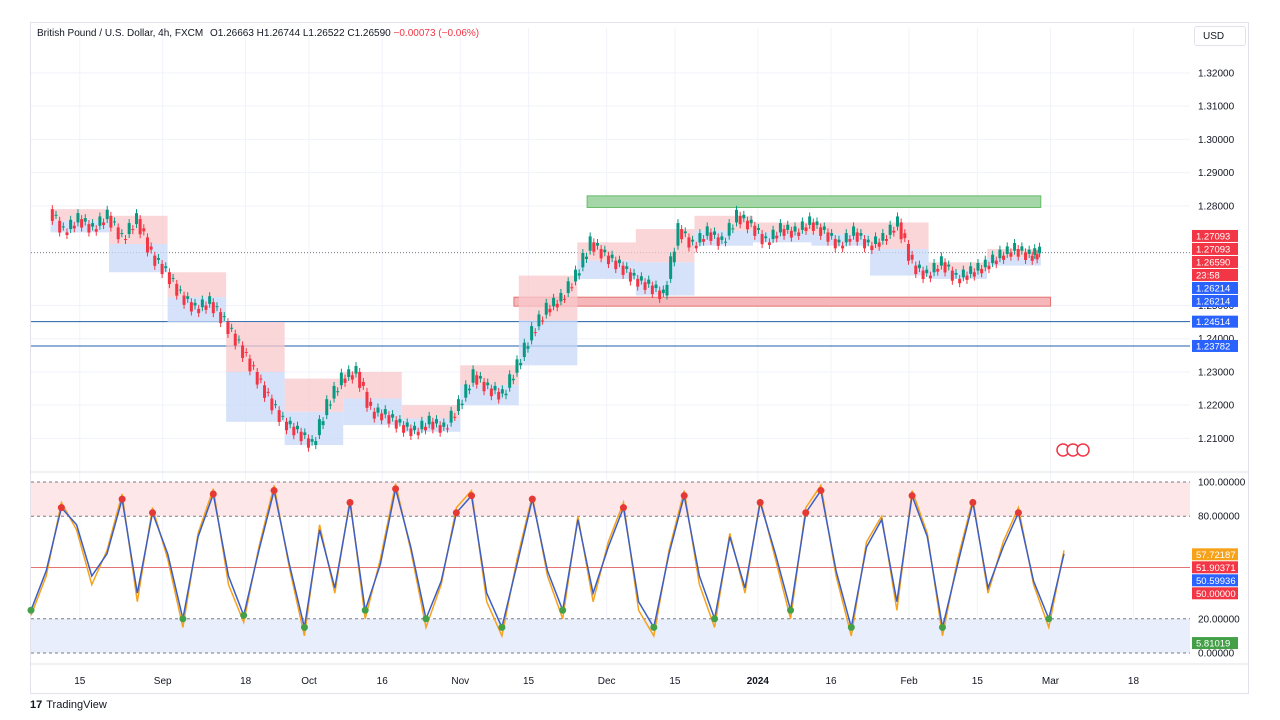  I want to click on time-tick-label: 18, so click(1134, 681).